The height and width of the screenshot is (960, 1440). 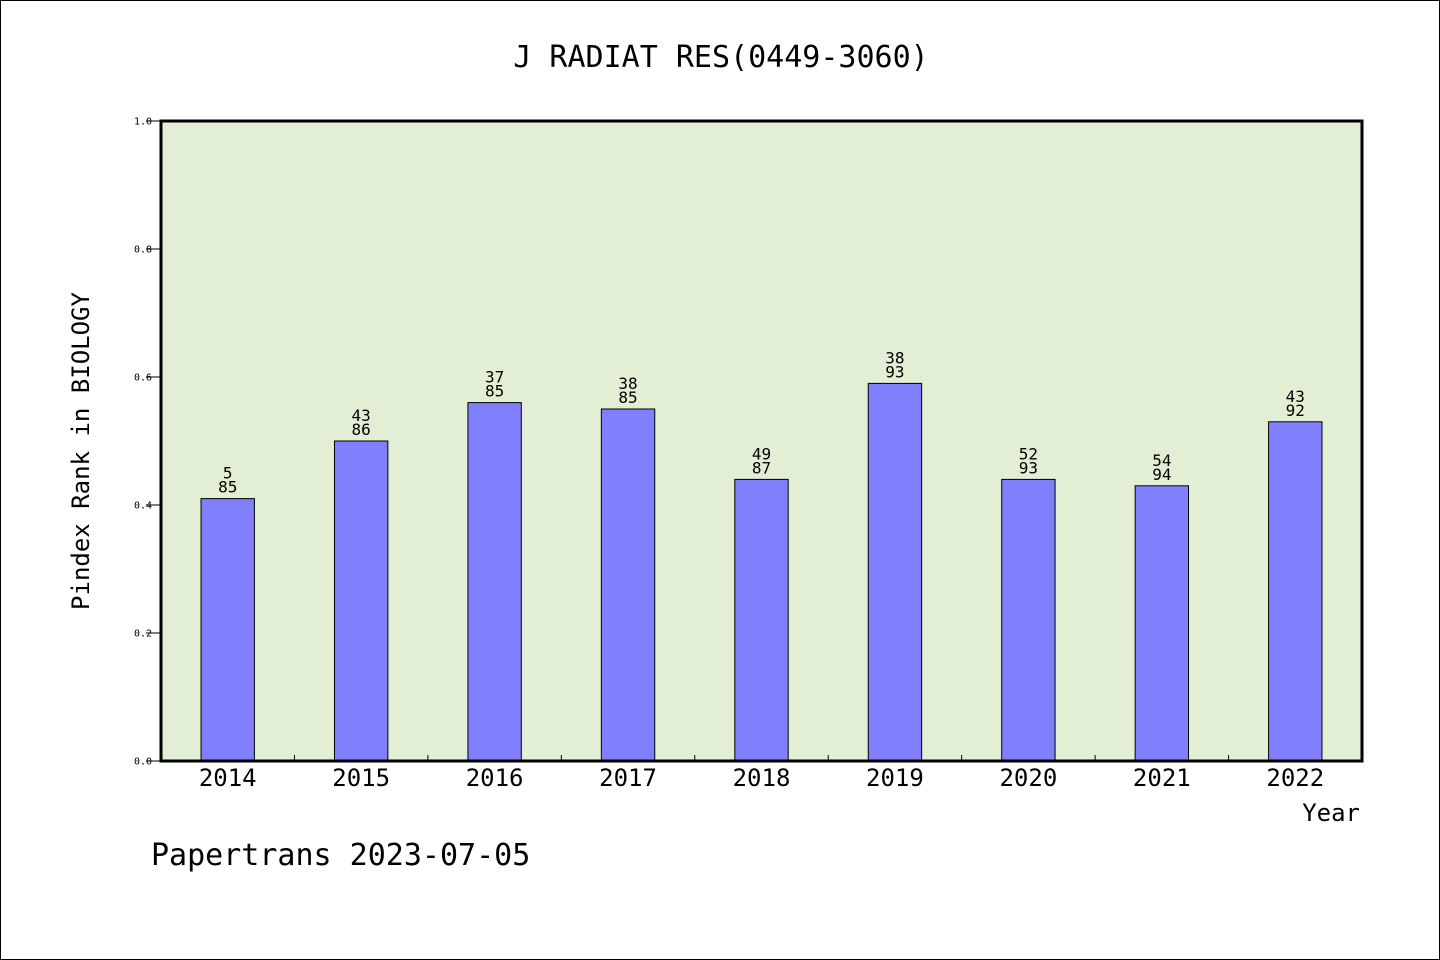 What do you see at coordinates (1161, 460) in the screenshot?
I see `data-label-top: 54` at bounding box center [1161, 460].